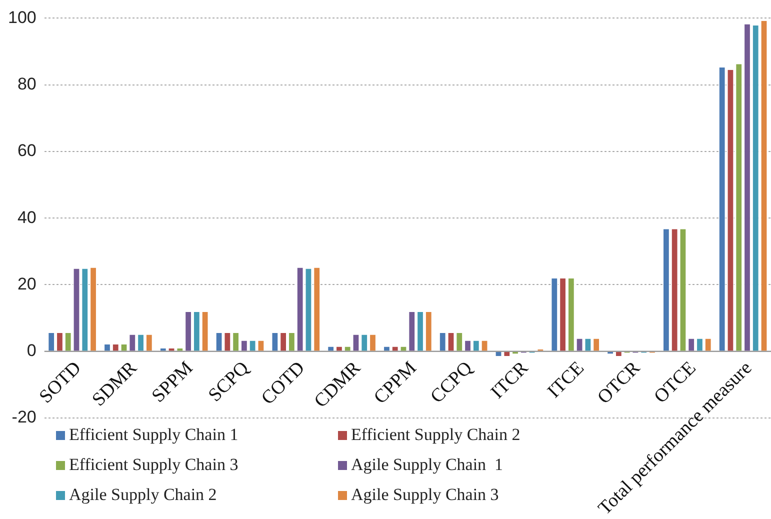  Describe the element at coordinates (26, 284) in the screenshot. I see `y-tick-label: 20` at that location.